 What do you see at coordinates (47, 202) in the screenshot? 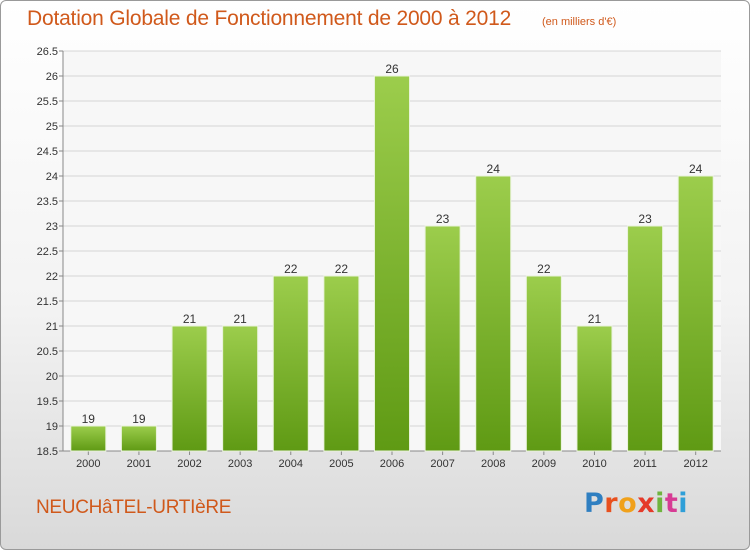
I see `y-tick-label: 23.5` at bounding box center [47, 202].